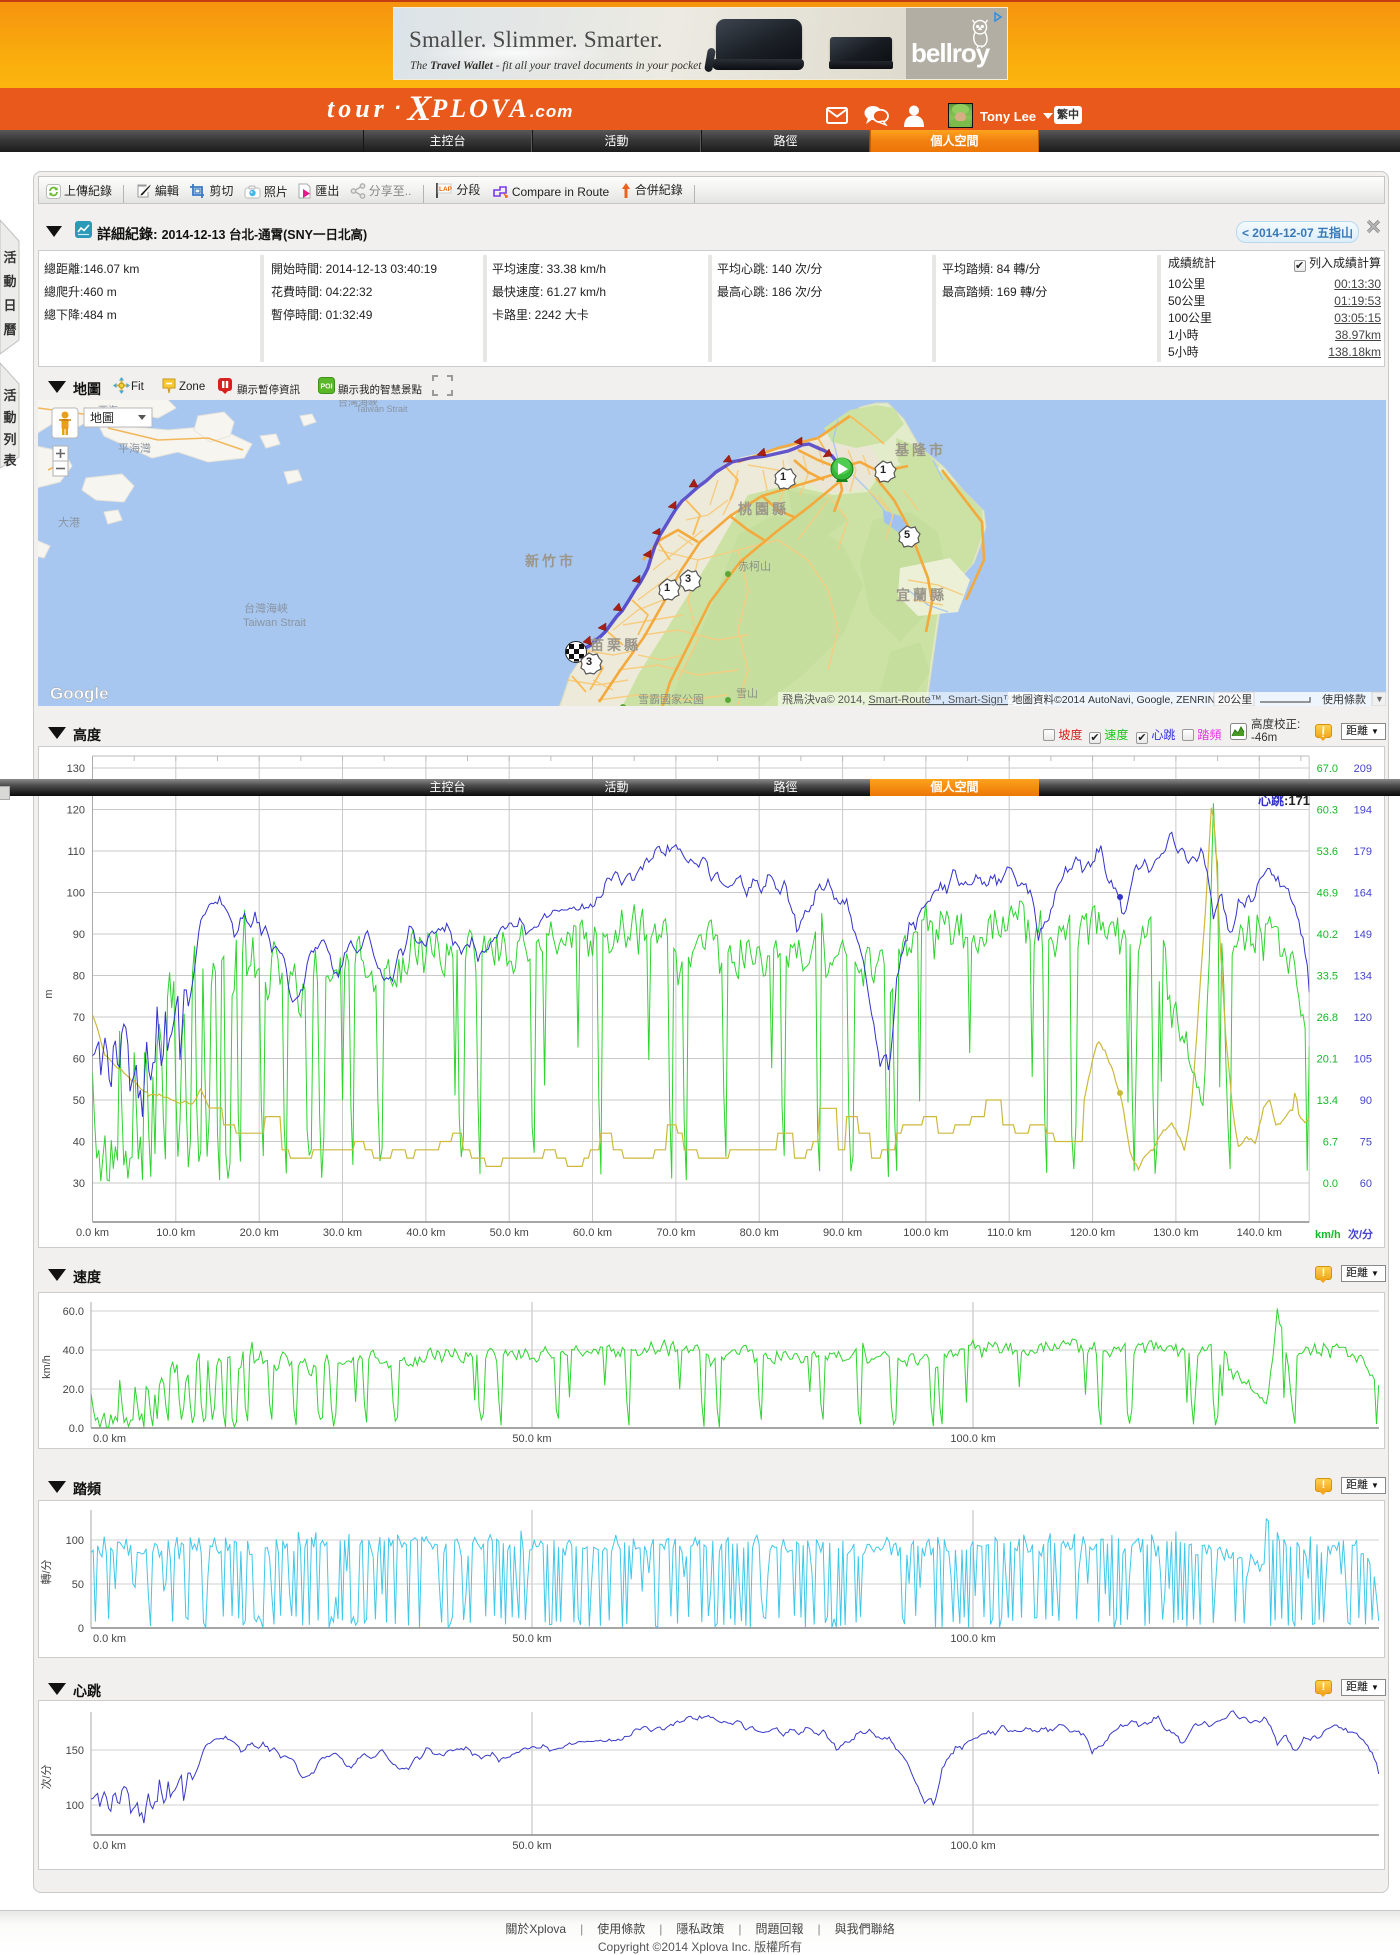  Describe the element at coordinates (1235, 699) in the screenshot. I see `svg-text: 20公里` at that location.